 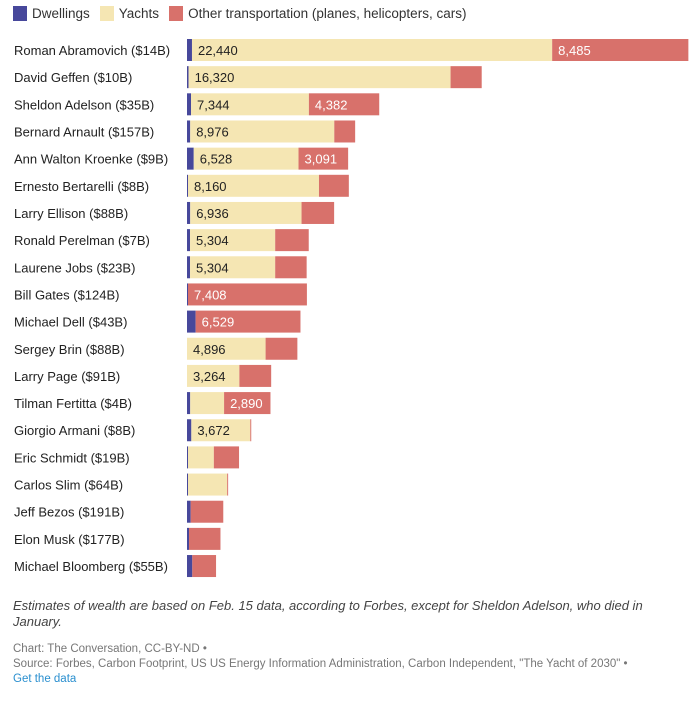 I want to click on category-label: Sheldon Adelson ($35B), so click(x=84, y=104).